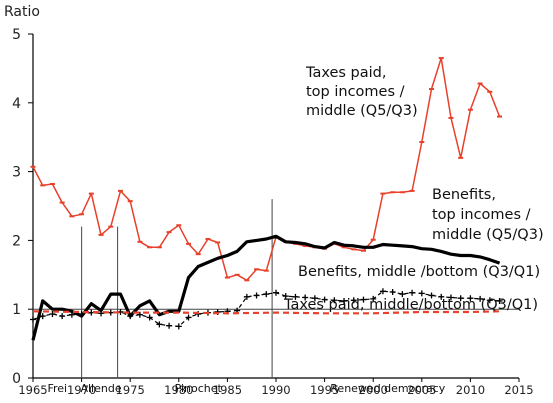 The height and width of the screenshot is (403, 553). Describe the element at coordinates (16, 35) in the screenshot. I see `y-tick-label: 5` at that location.